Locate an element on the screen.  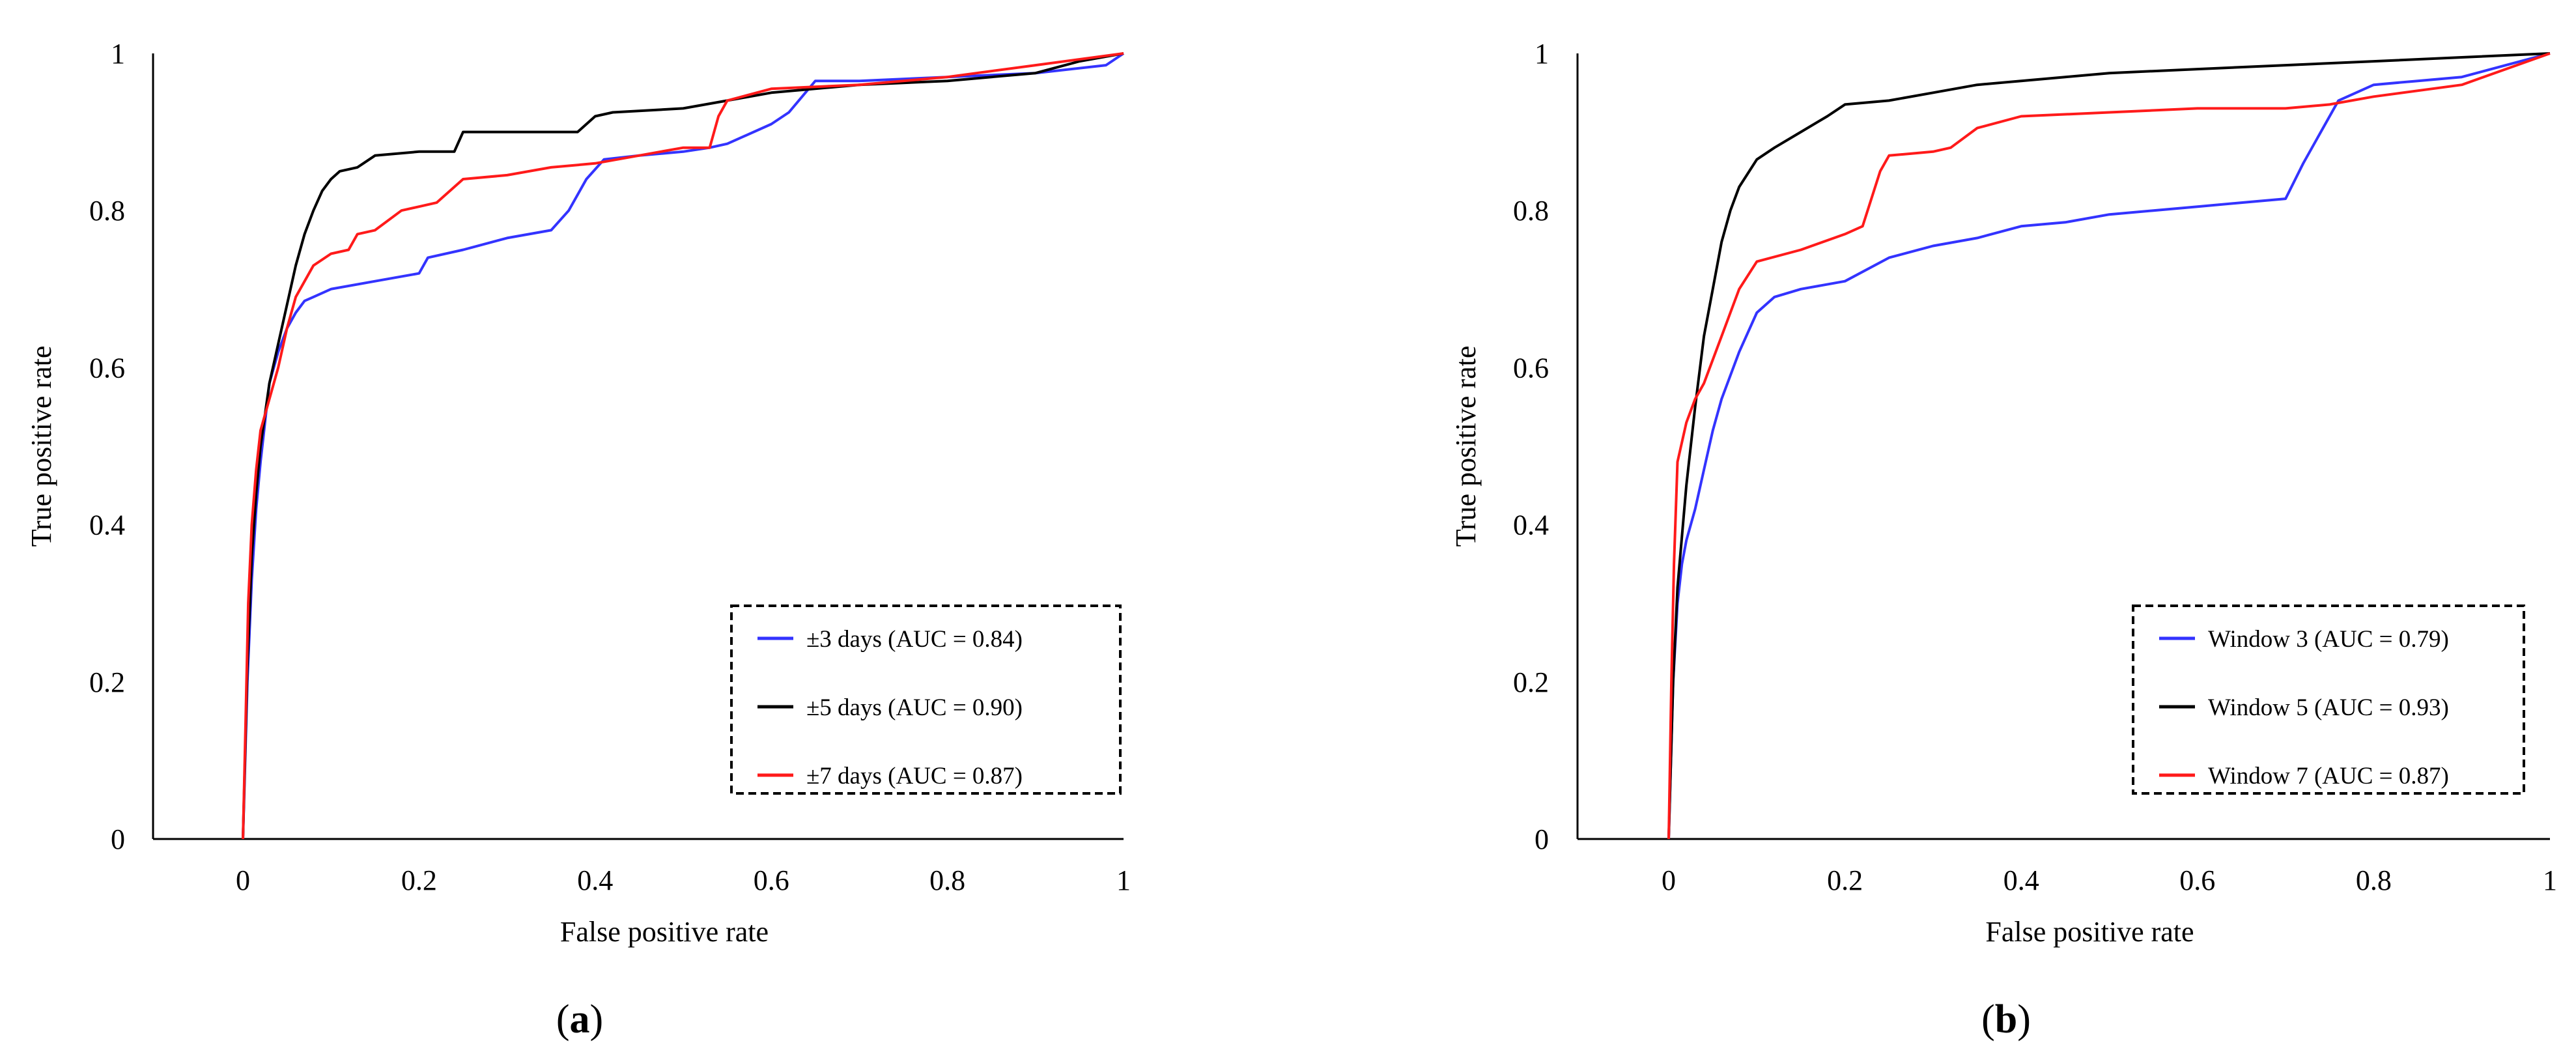
panel-label-a: (a) is located at coordinates (579, 1020).